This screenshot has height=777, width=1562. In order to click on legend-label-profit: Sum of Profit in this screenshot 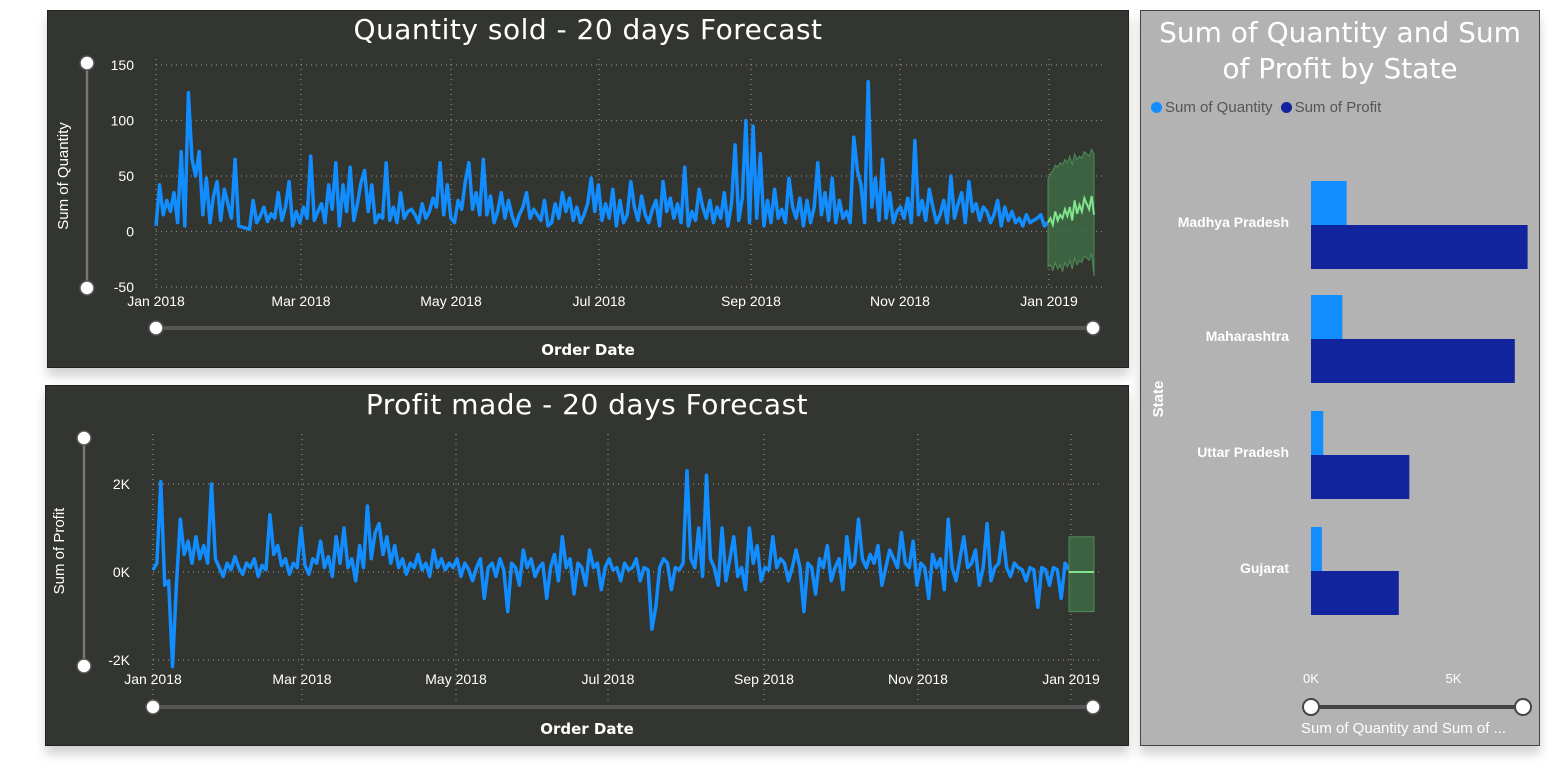, I will do `click(1338, 107)`.